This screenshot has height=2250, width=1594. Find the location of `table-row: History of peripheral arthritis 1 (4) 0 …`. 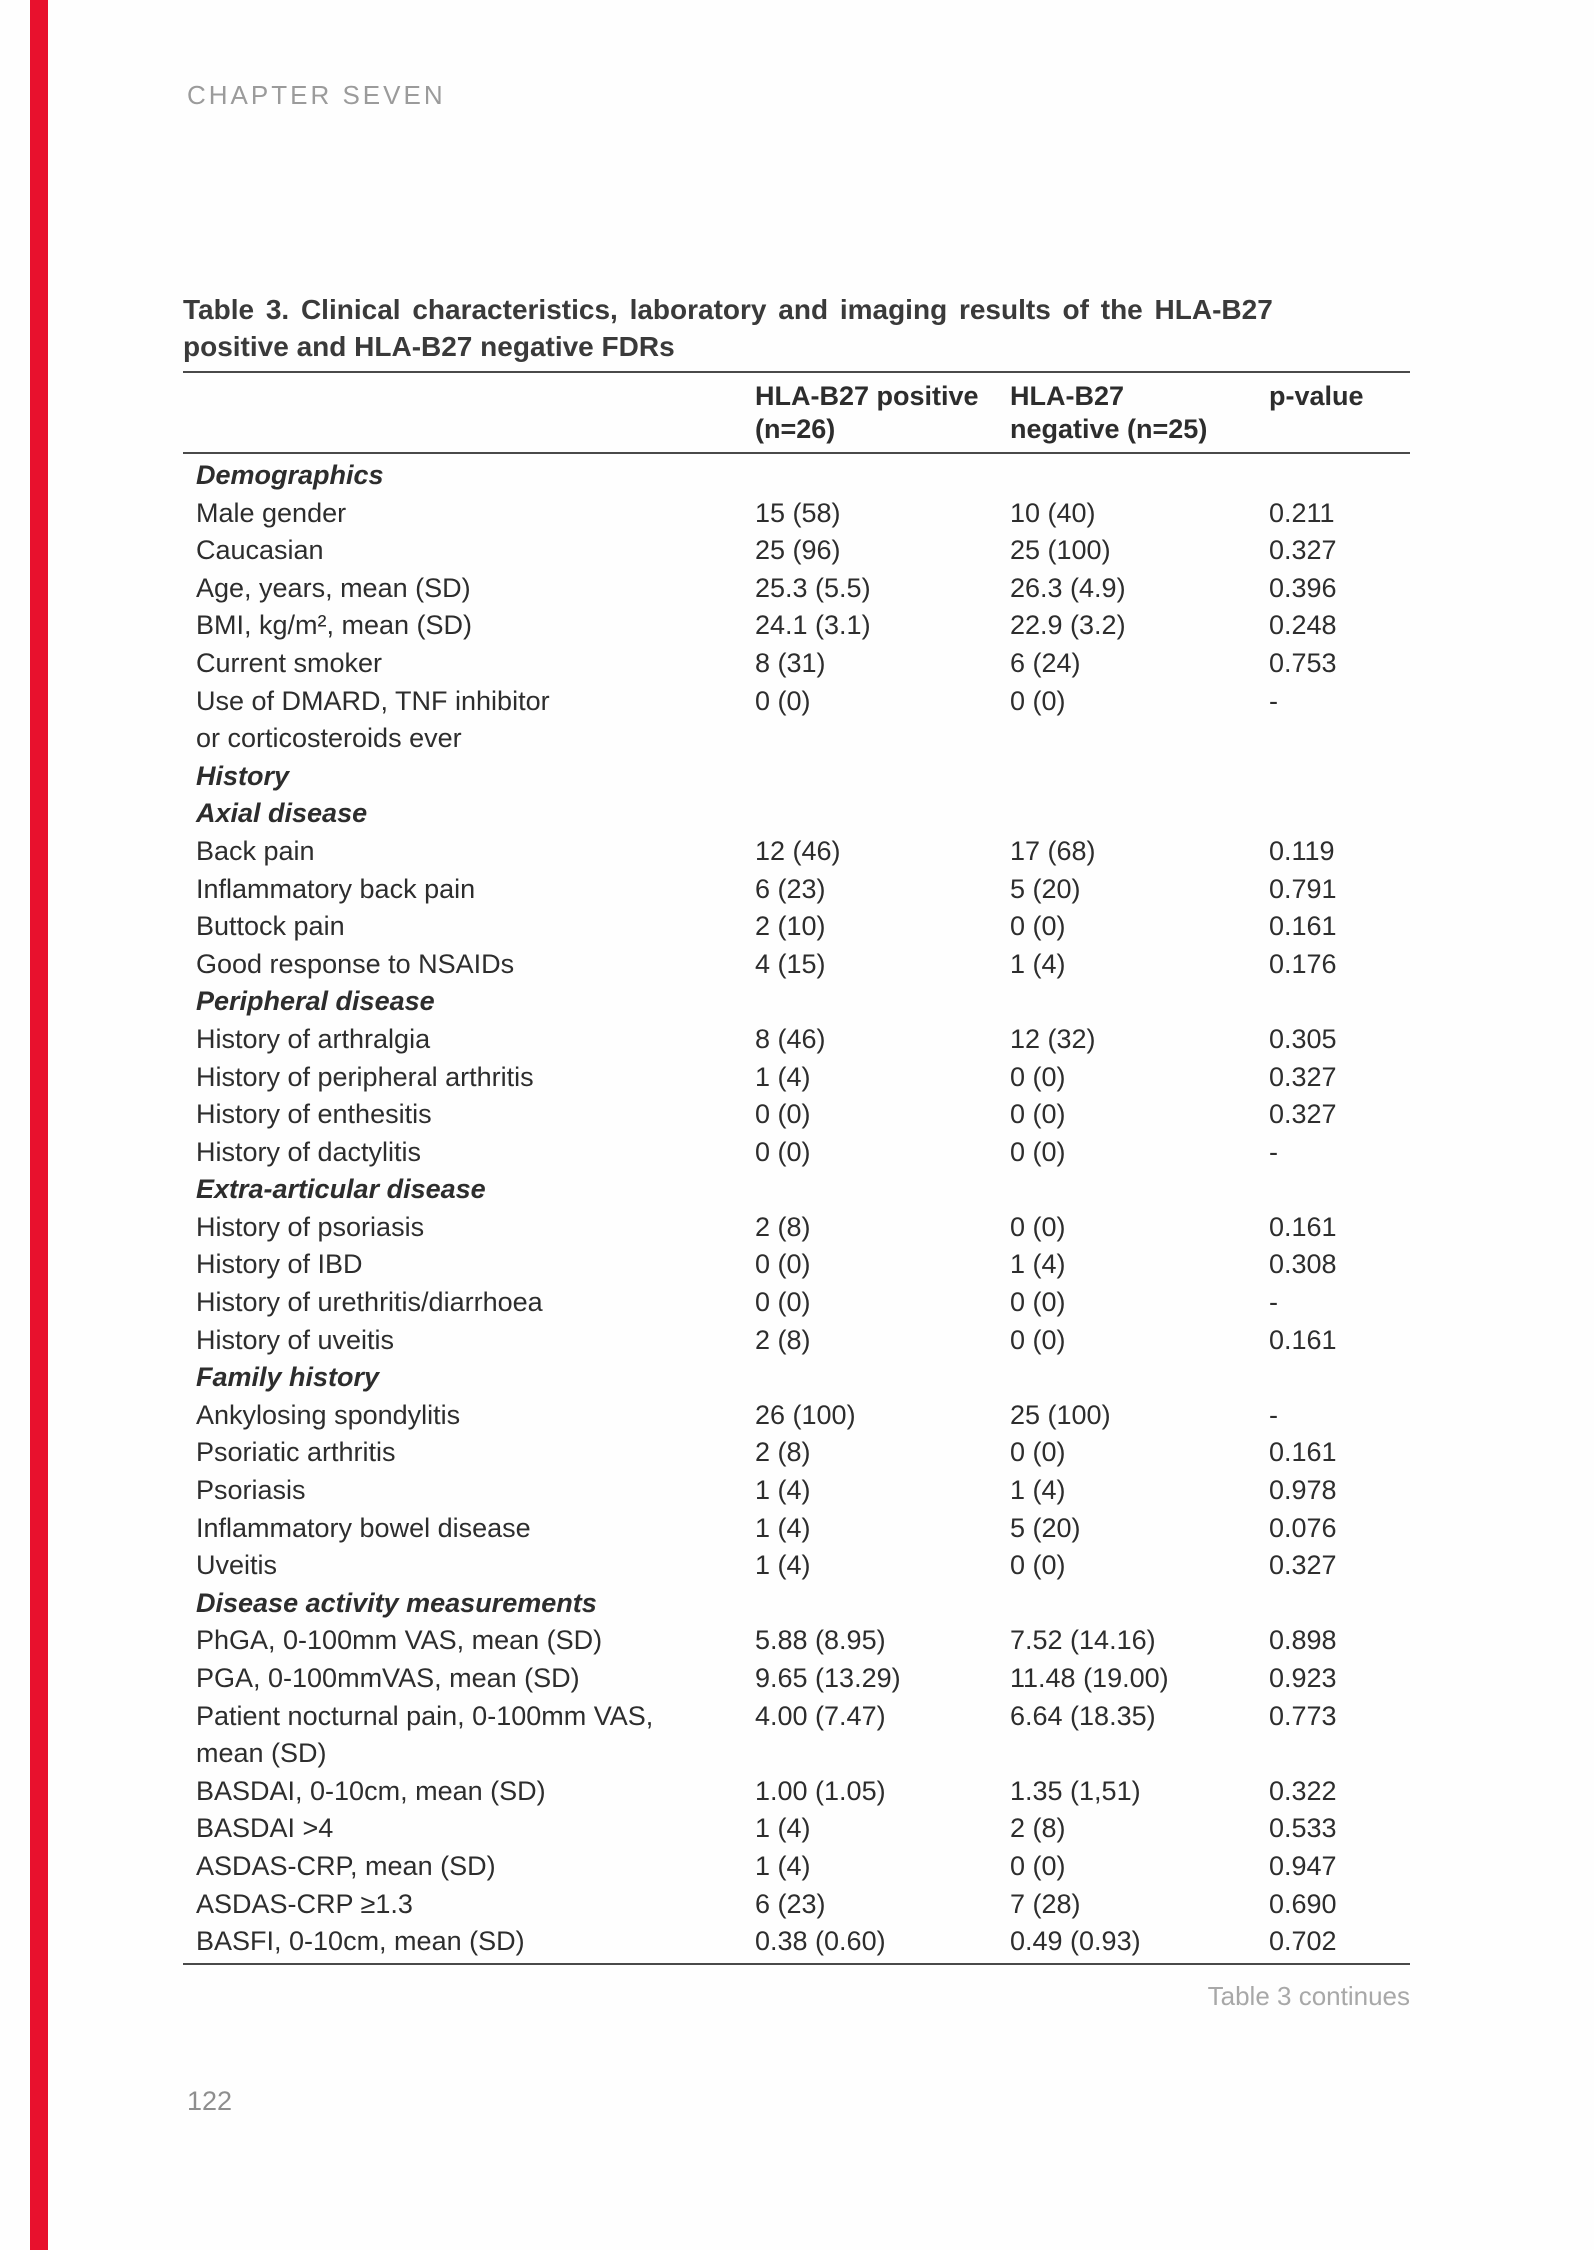

table-row: History of peripheral arthritis 1 (4) 0 … is located at coordinates (796, 1078).